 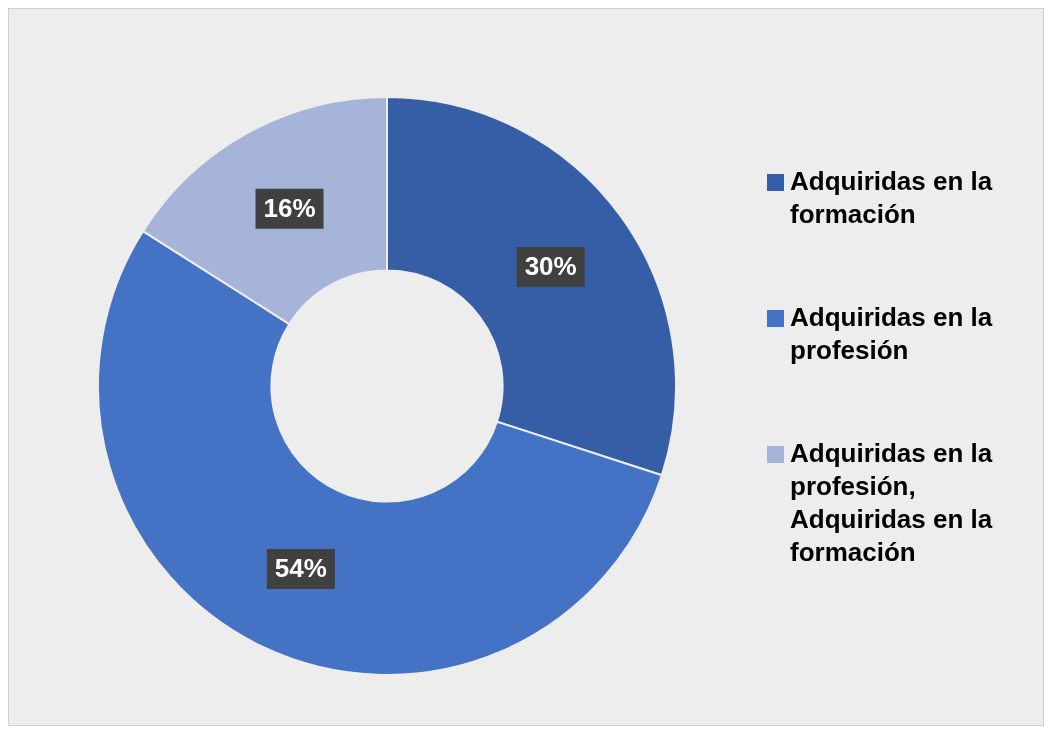 What do you see at coordinates (892, 198) in the screenshot?
I see `legend-label: Adquiridas en la formación` at bounding box center [892, 198].